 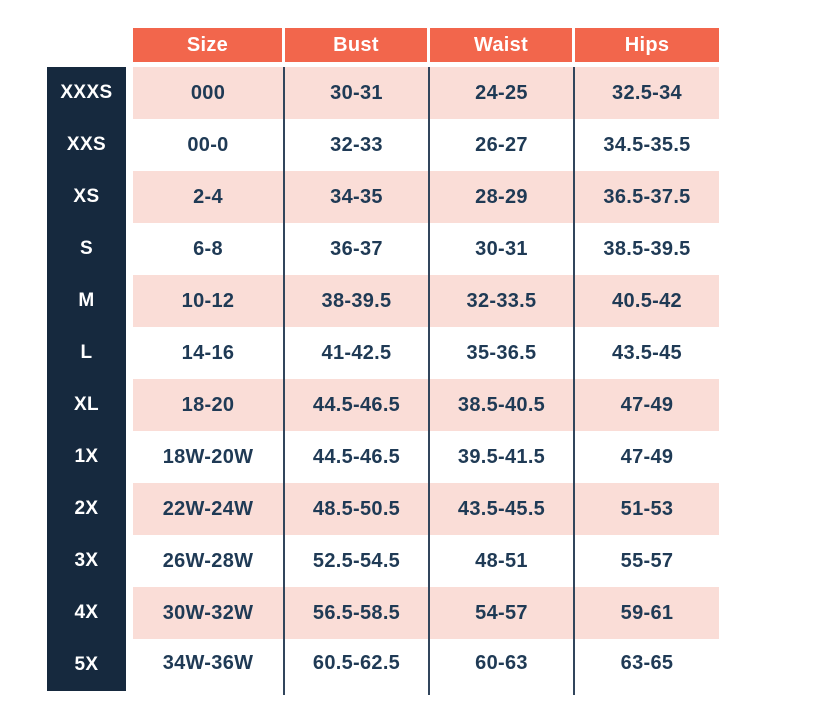 What do you see at coordinates (502, 613) in the screenshot?
I see `cell-waist-4x: 54-57` at bounding box center [502, 613].